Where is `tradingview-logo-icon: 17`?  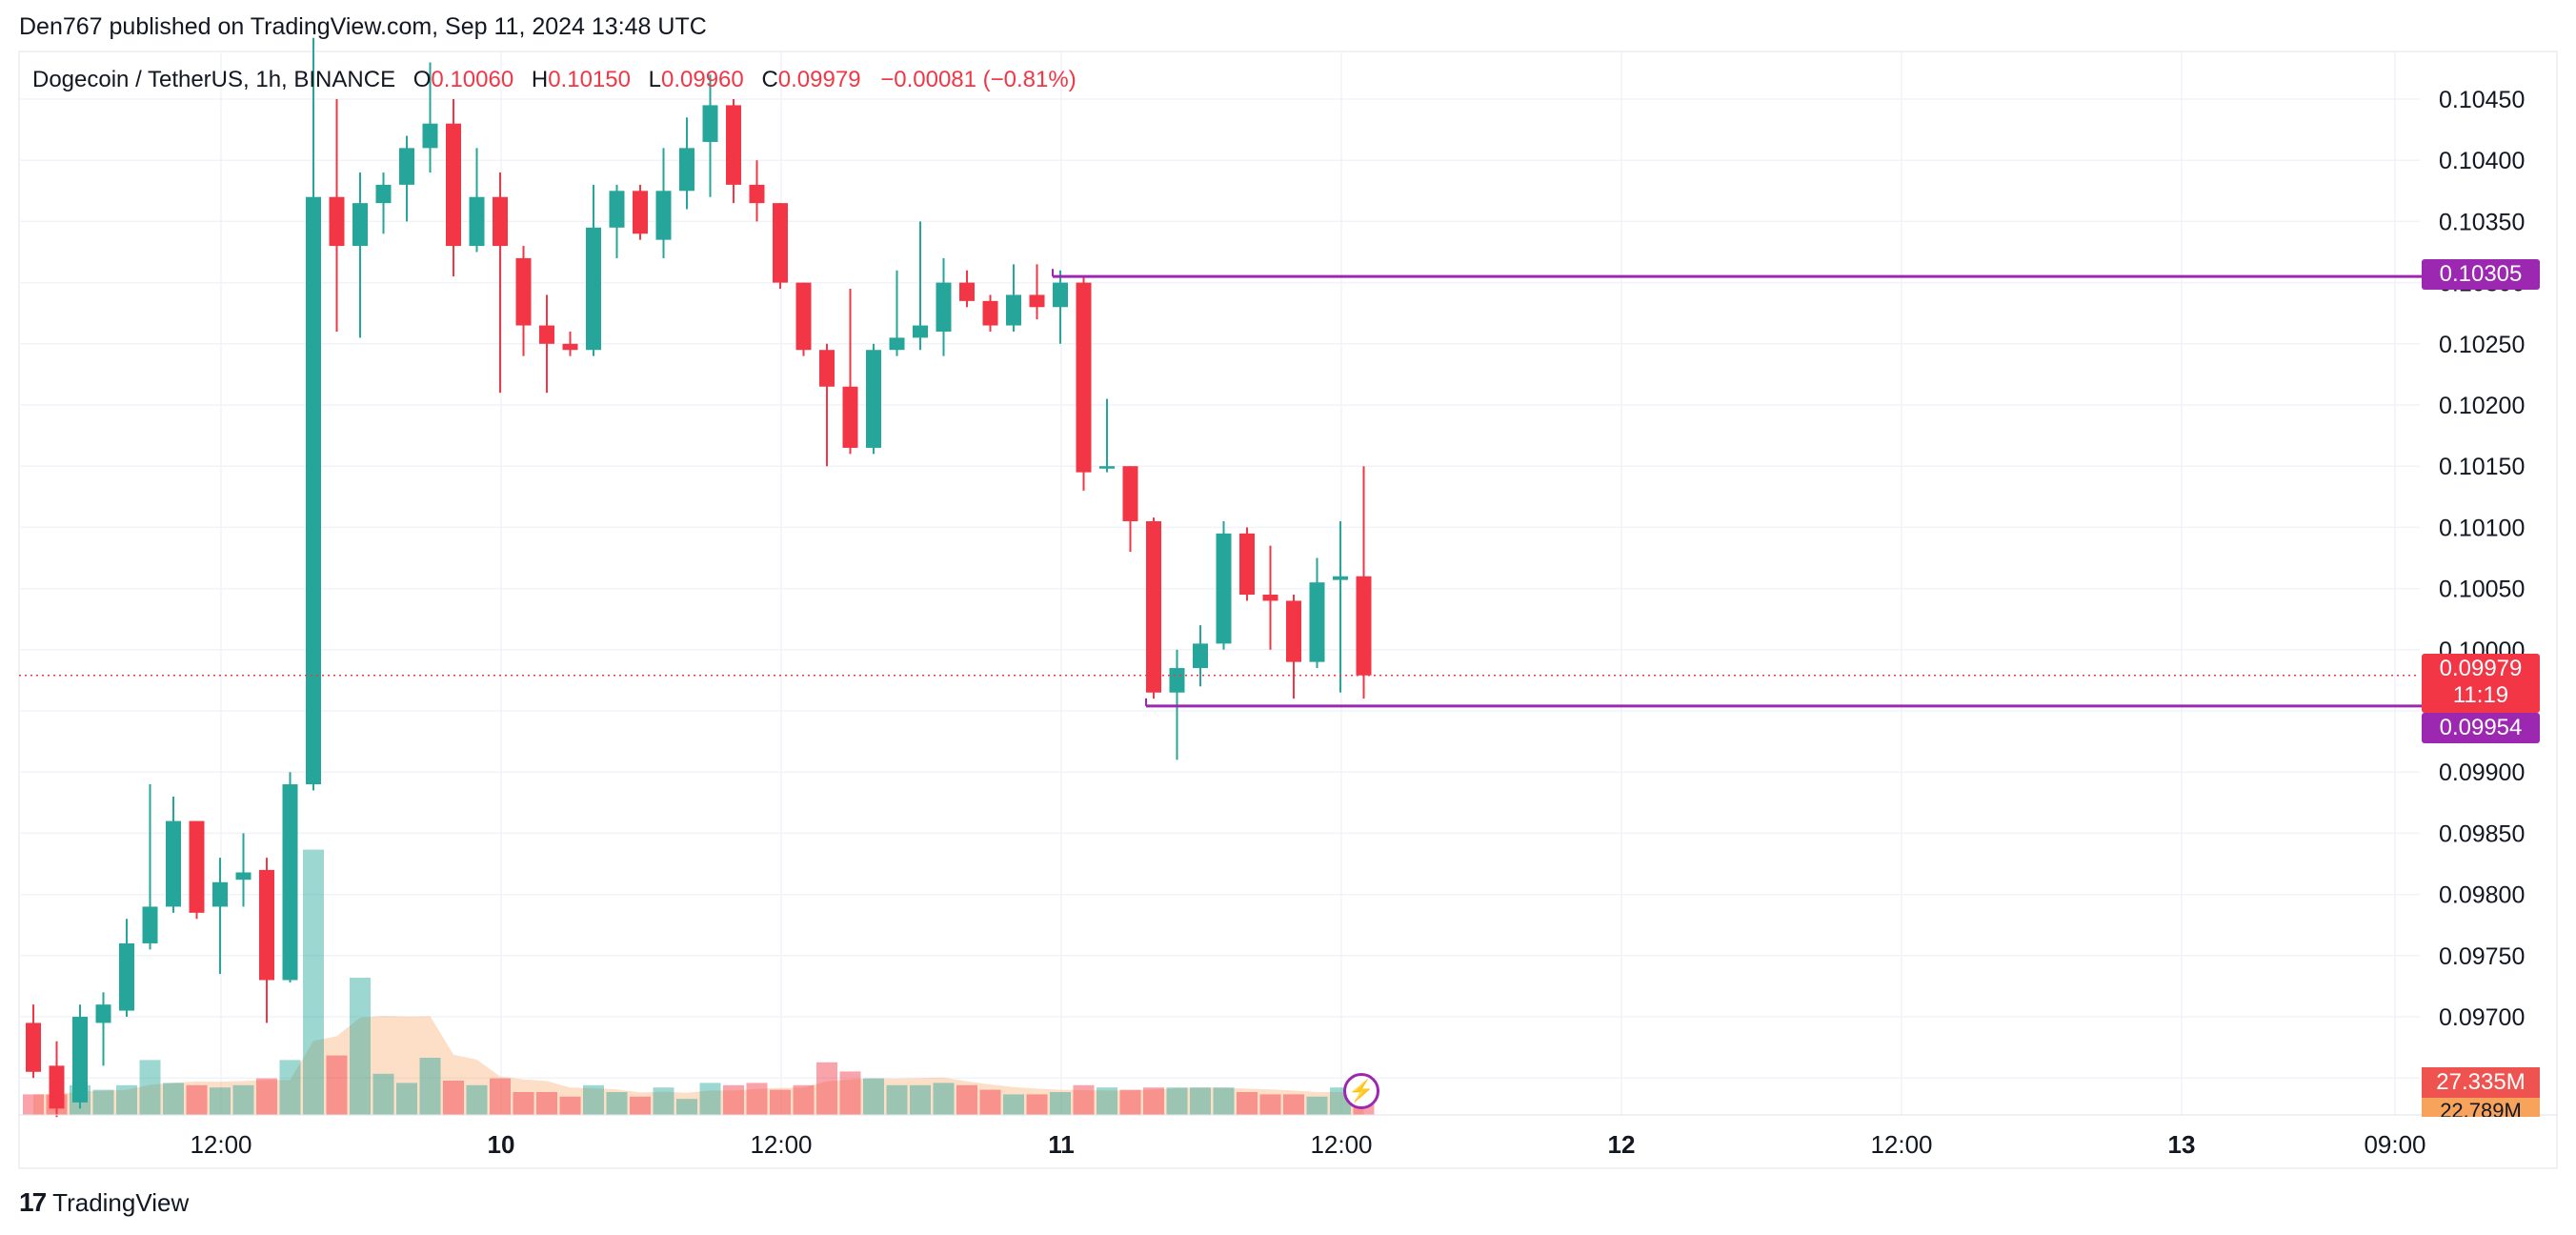 tradingview-logo-icon: 17 is located at coordinates (33, 1202).